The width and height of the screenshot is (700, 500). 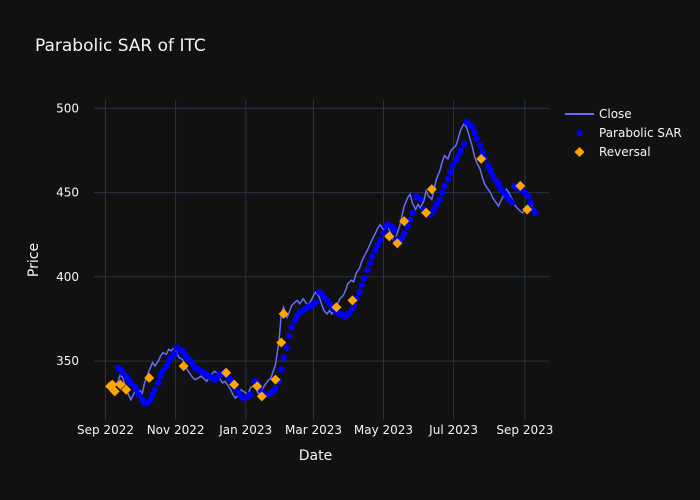 What do you see at coordinates (67, 277) in the screenshot?
I see `y-tick-label: 400` at bounding box center [67, 277].